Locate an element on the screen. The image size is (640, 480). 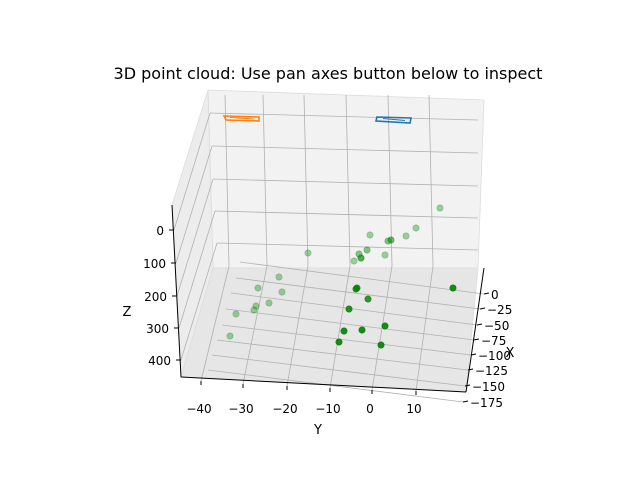
bbox-markers is located at coordinates (317, 119).